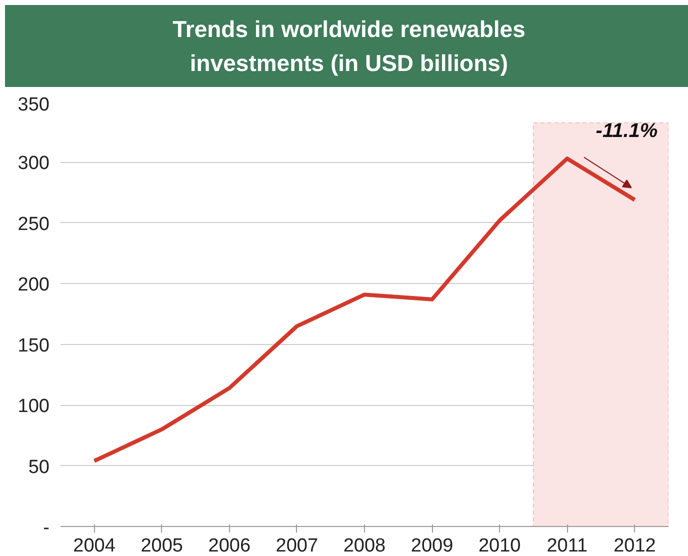  Describe the element at coordinates (34, 163) in the screenshot. I see `y-tick-label: 300` at that location.